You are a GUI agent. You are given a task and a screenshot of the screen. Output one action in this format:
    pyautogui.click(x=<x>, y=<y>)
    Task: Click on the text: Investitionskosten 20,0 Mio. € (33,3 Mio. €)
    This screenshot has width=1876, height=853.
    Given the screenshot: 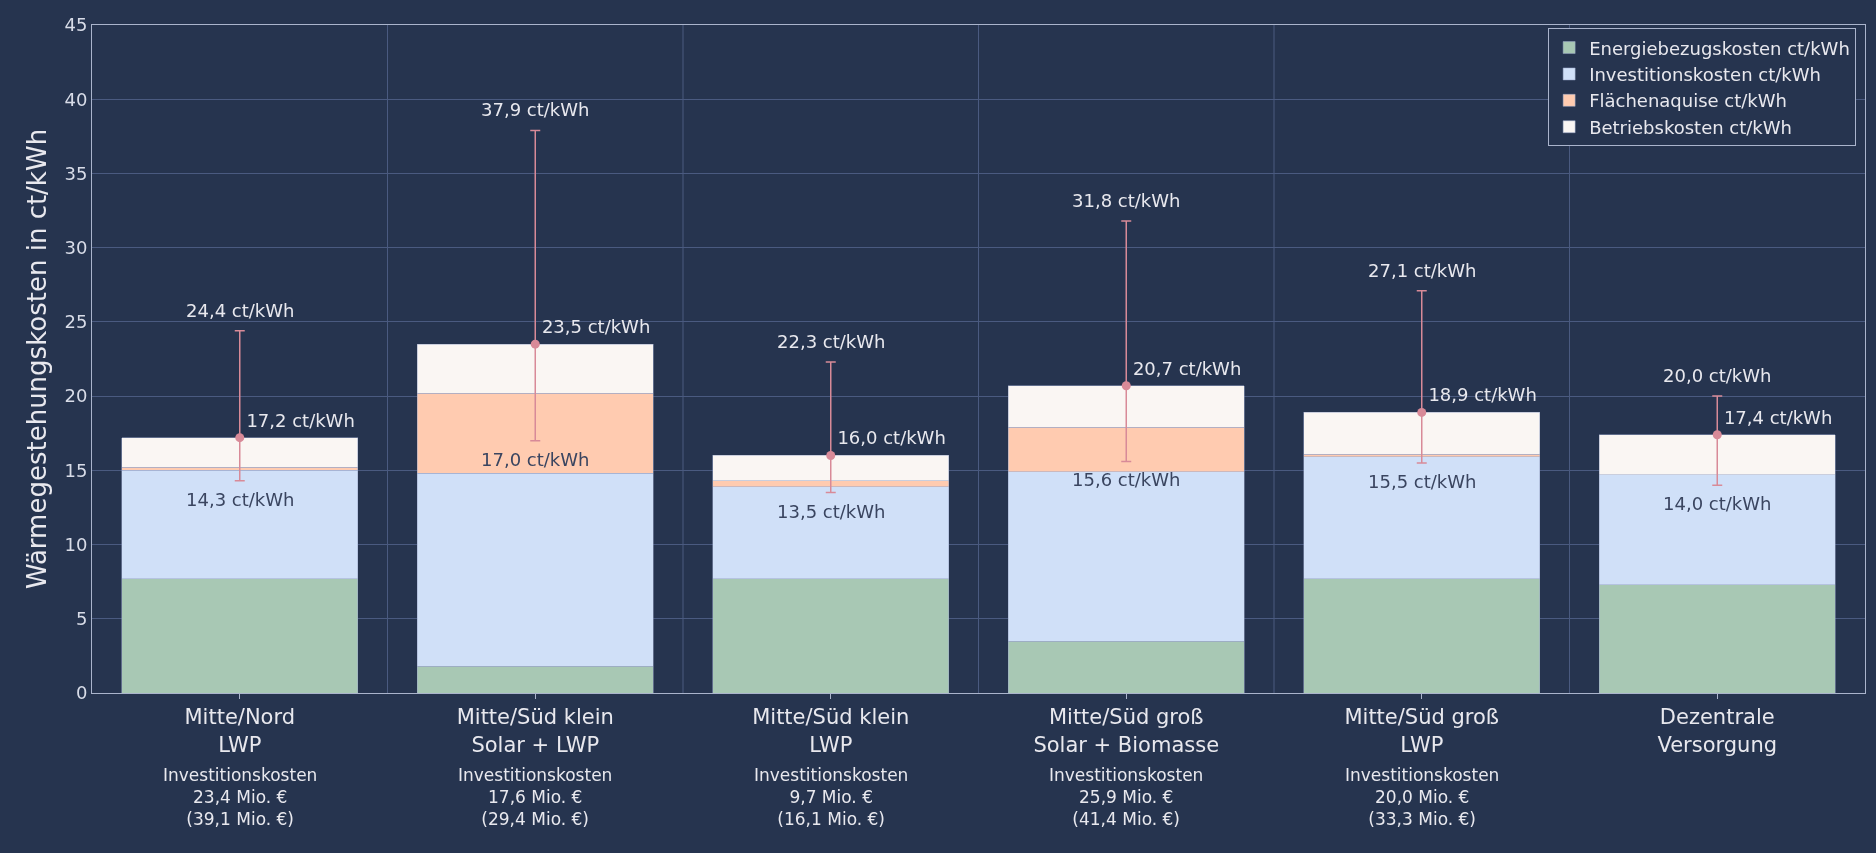 What is the action you would take?
    pyautogui.click(x=1422, y=797)
    